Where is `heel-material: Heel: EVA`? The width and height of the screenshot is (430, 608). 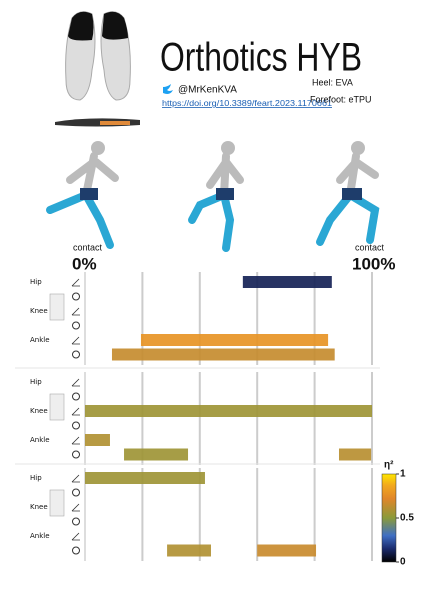 heel-material: Heel: EVA is located at coordinates (332, 82).